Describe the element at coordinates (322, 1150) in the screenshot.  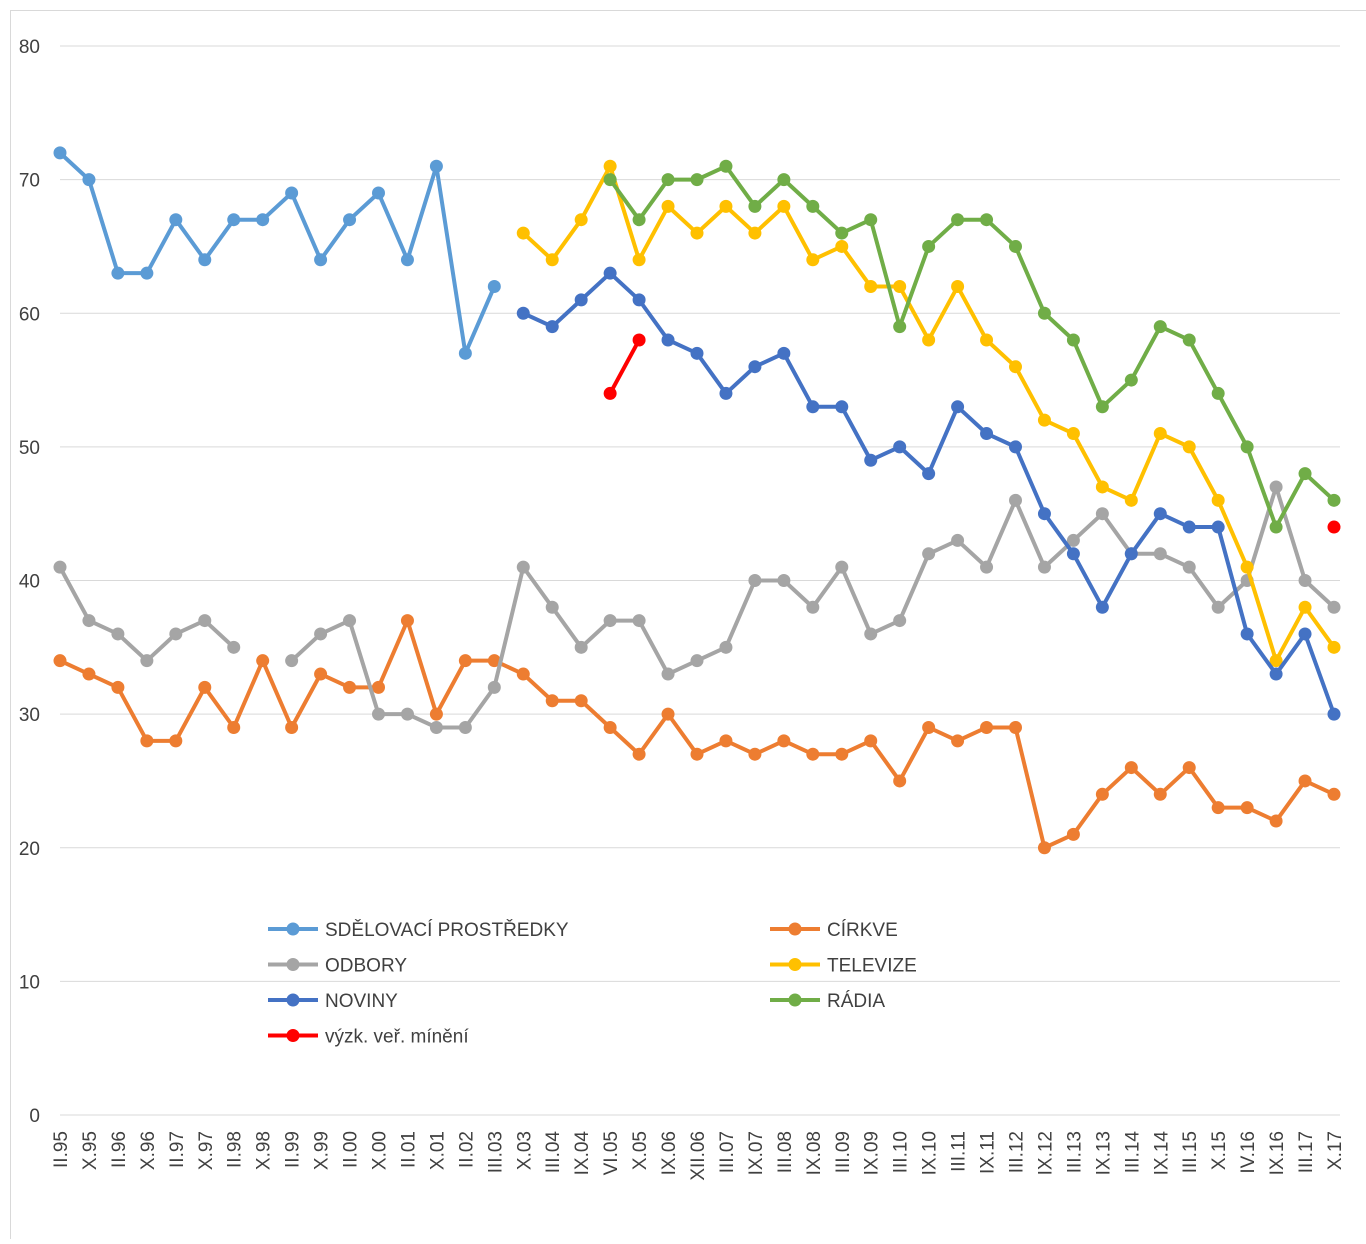
I see `x-tick-label: X.99` at that location.